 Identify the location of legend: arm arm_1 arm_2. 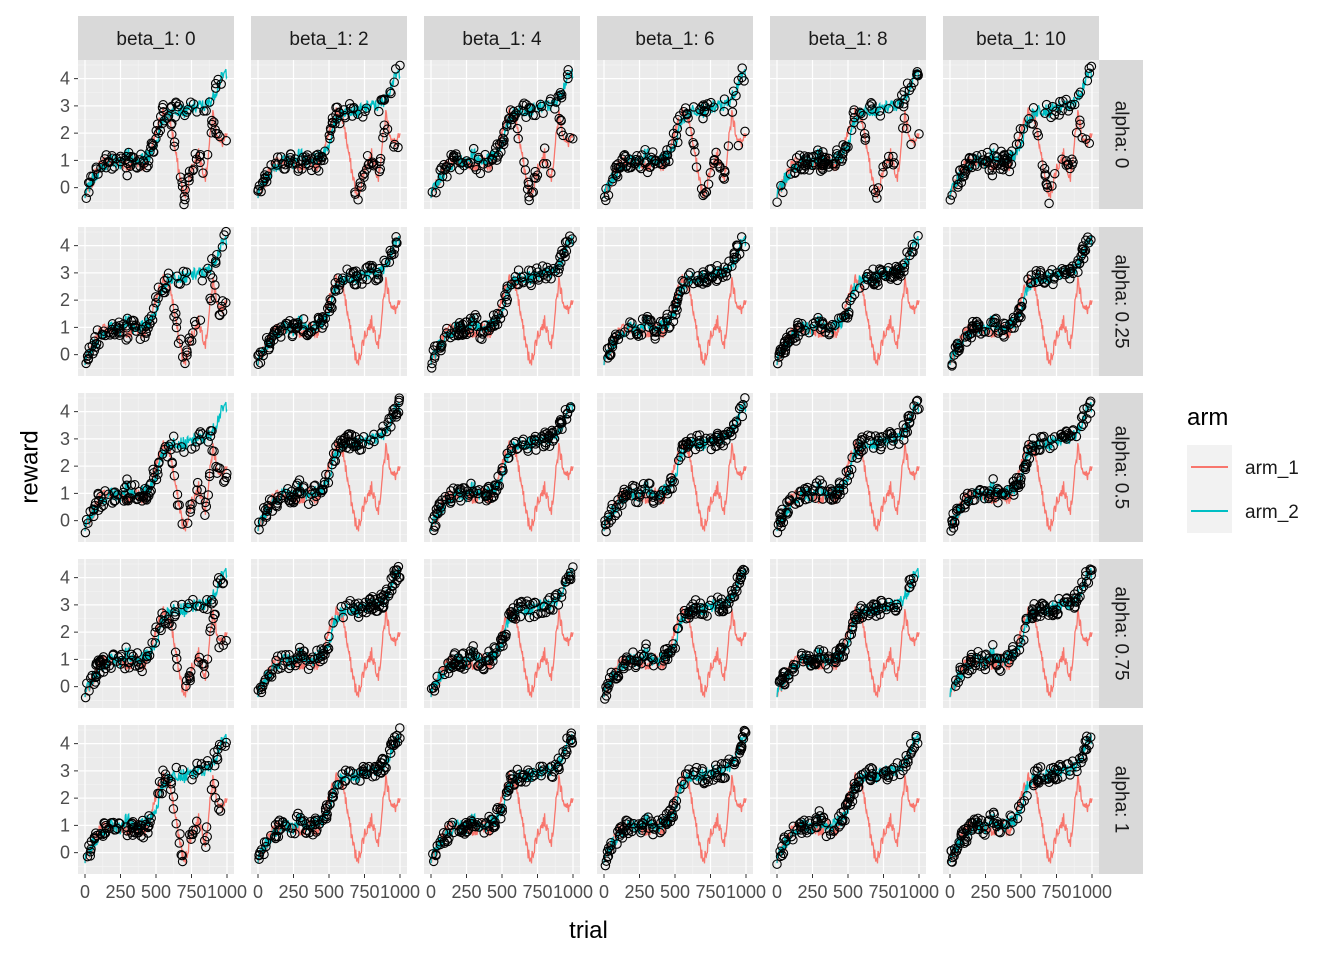
(1243, 468).